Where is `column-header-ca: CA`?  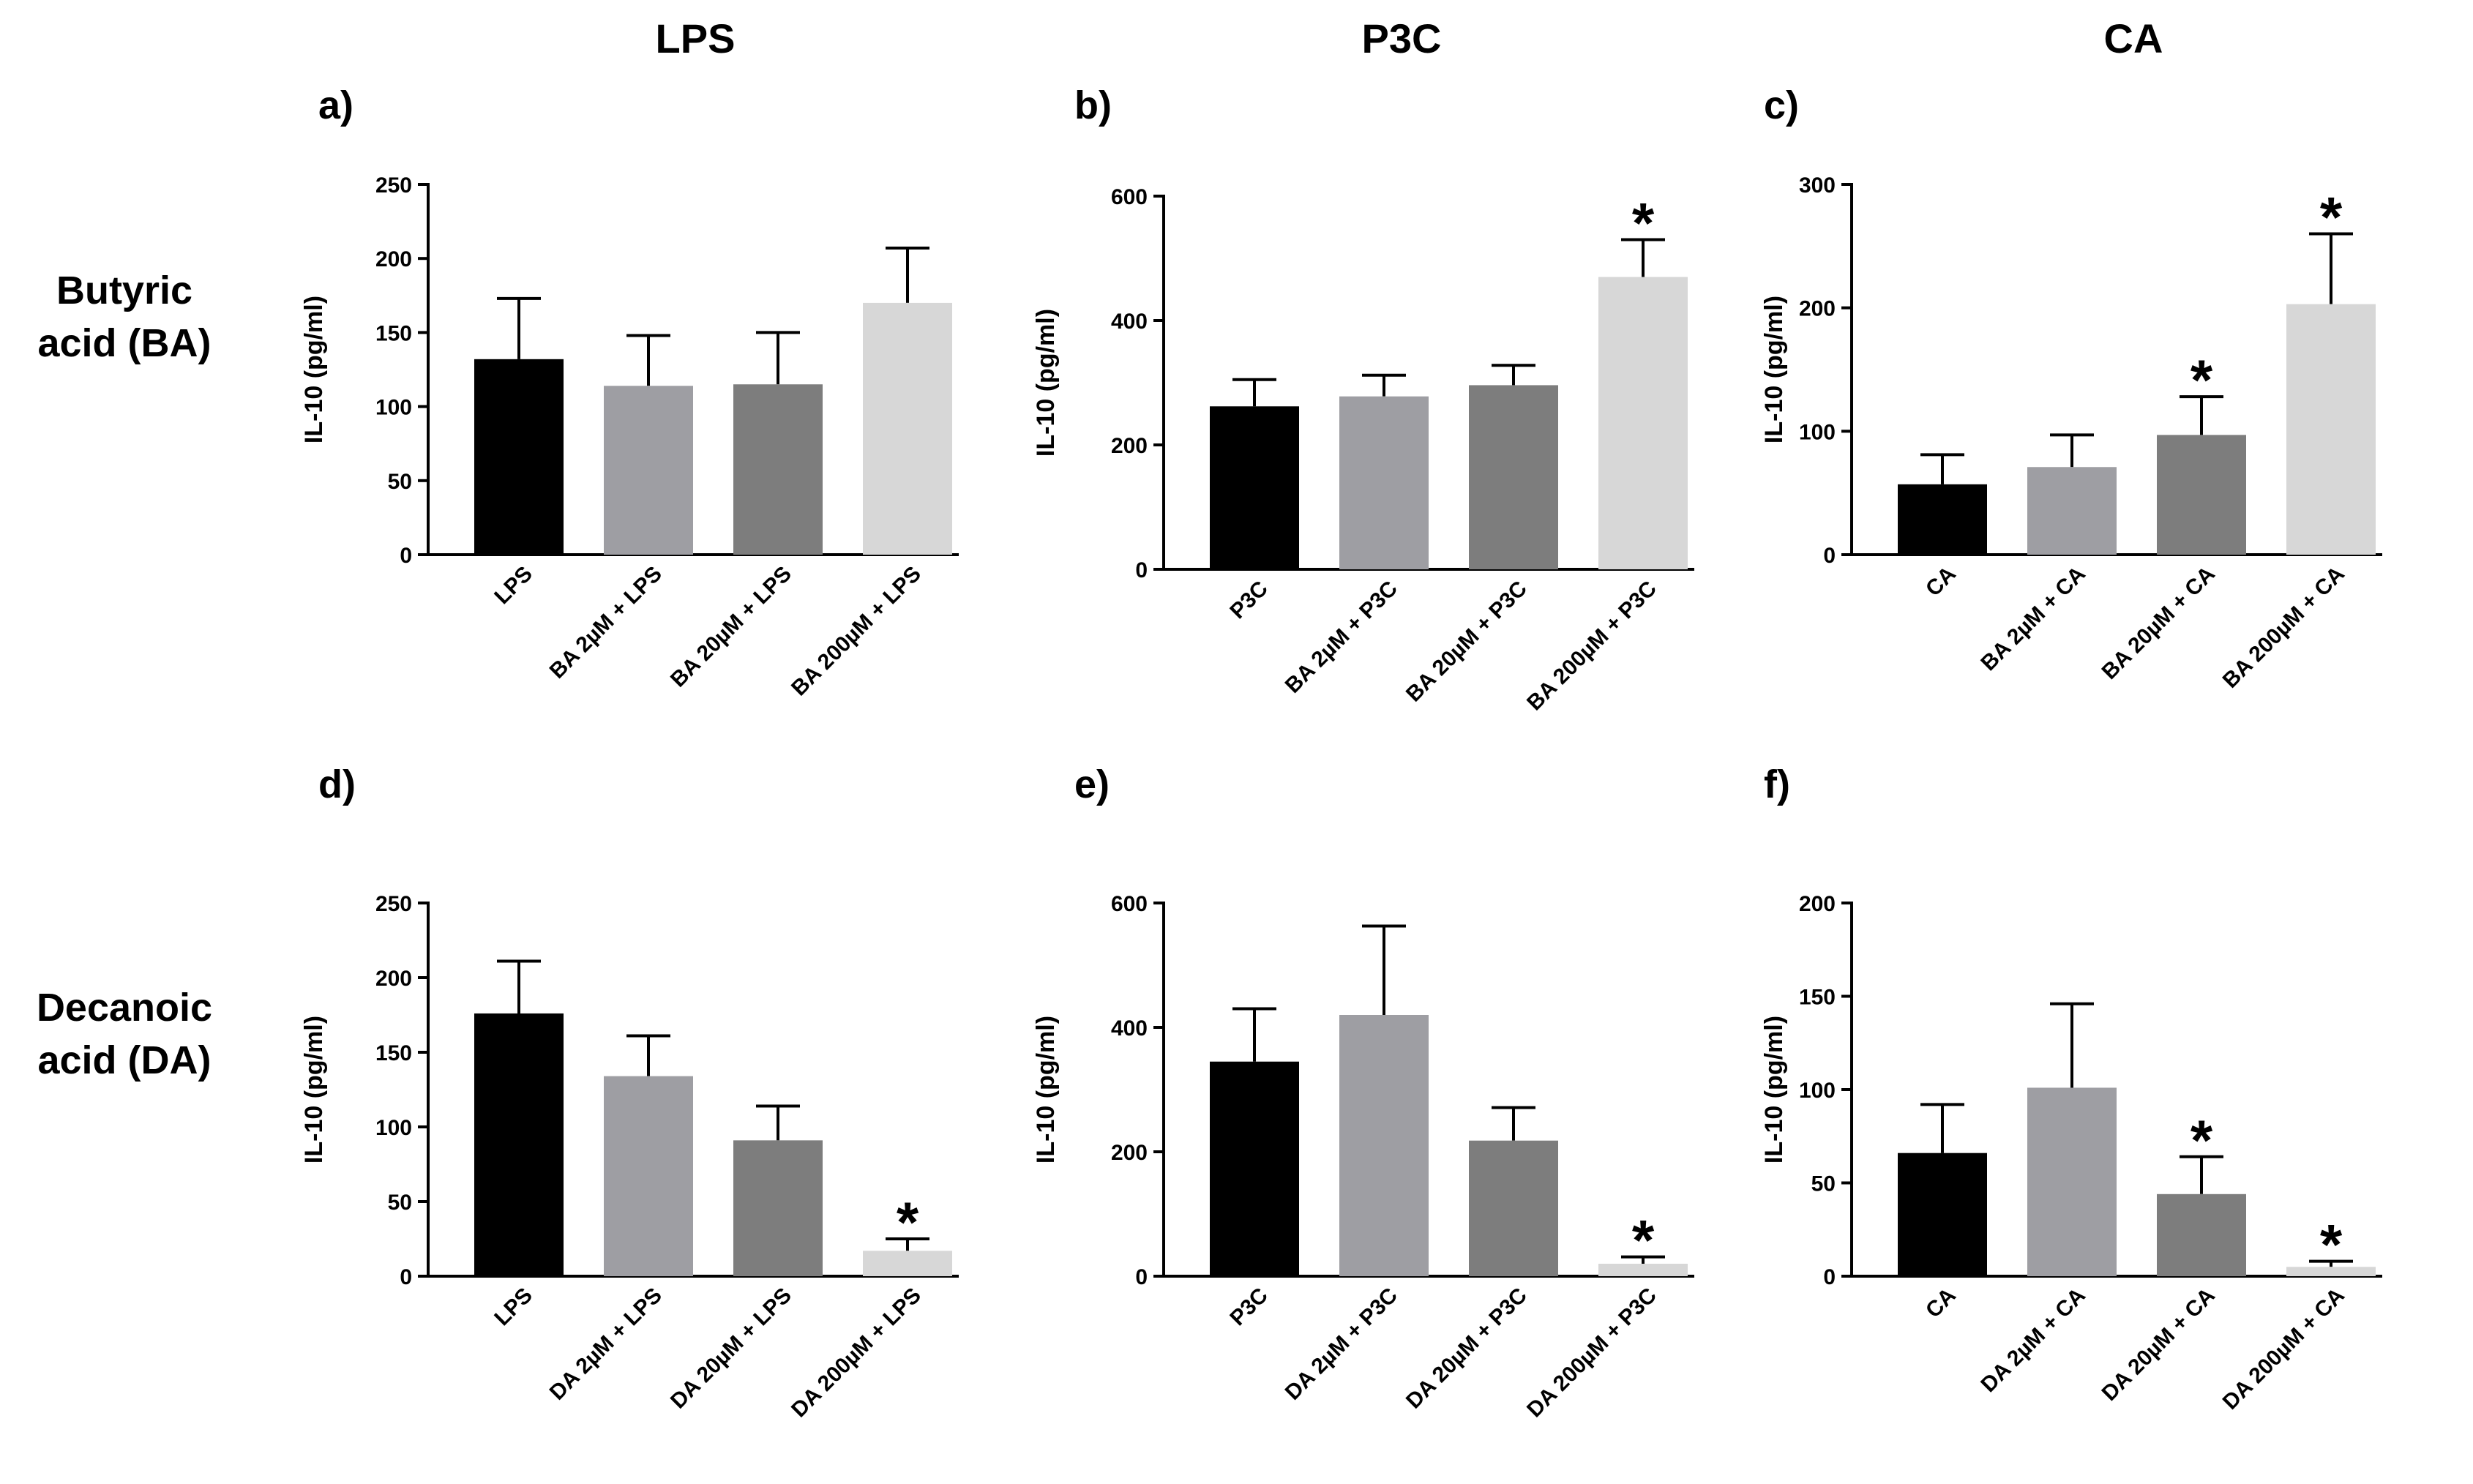 column-header-ca: CA is located at coordinates (2133, 38).